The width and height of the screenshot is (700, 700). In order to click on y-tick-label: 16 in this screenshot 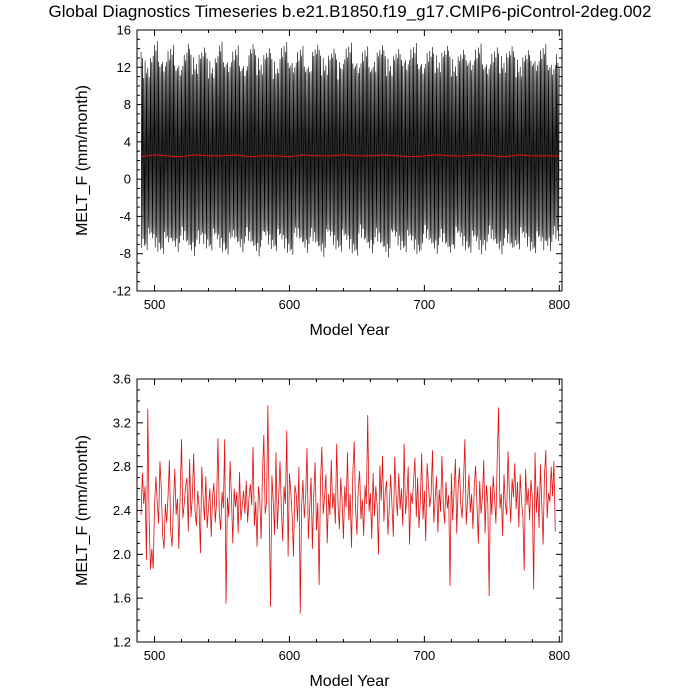, I will do `click(124, 30)`.